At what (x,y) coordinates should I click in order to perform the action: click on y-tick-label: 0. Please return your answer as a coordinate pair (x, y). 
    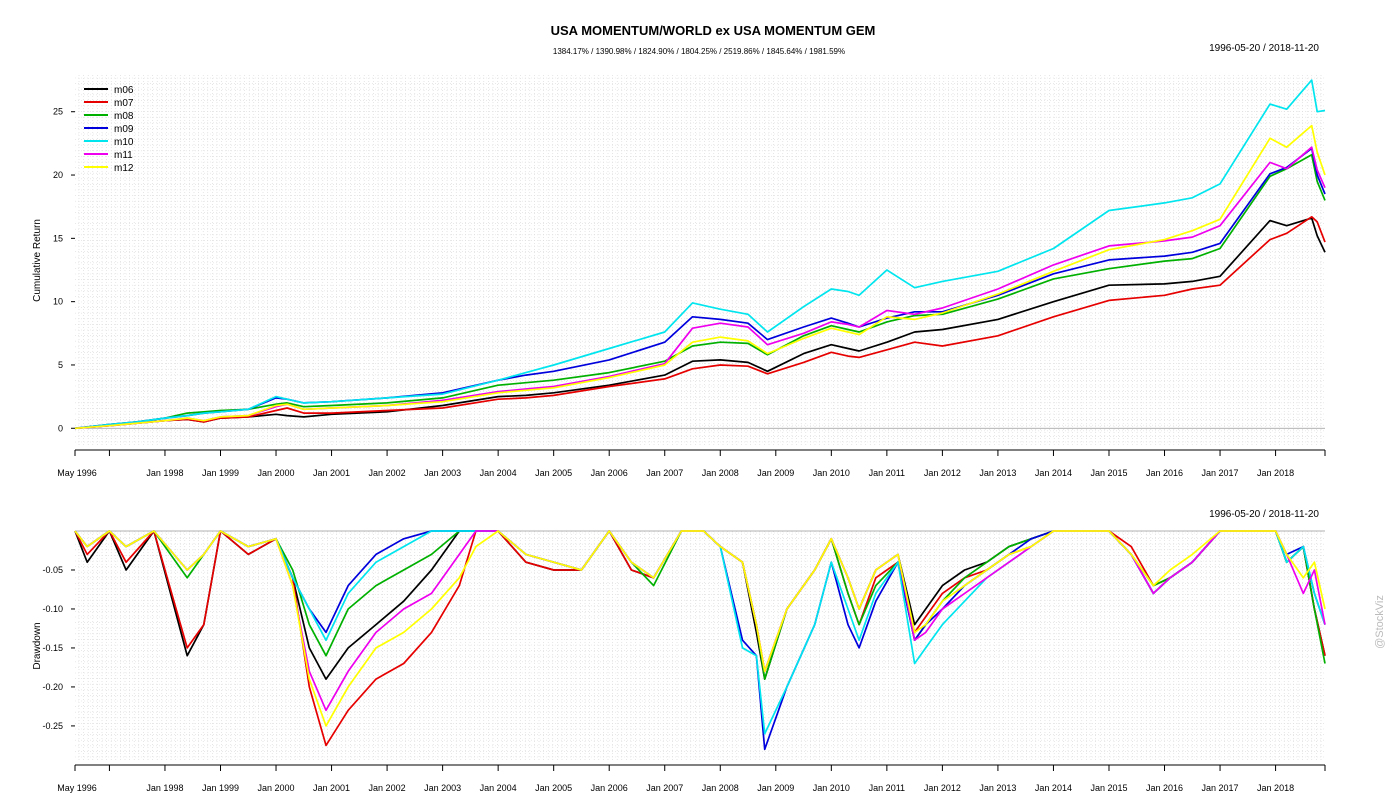
    Looking at the image, I should click on (60, 428).